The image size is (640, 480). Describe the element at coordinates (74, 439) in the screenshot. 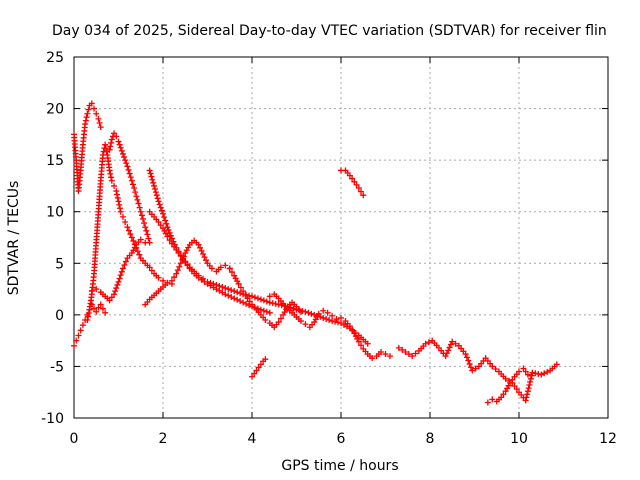

I see `x-tick-label: 0` at that location.